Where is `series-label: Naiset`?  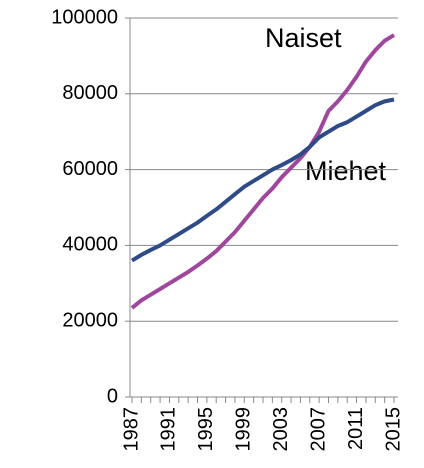
series-label: Naiset is located at coordinates (303, 38).